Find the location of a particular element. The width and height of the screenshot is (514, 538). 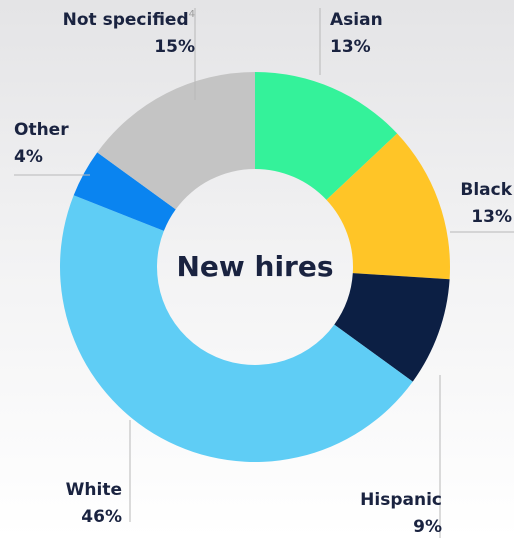

slice-label: Other is located at coordinates (41, 130).